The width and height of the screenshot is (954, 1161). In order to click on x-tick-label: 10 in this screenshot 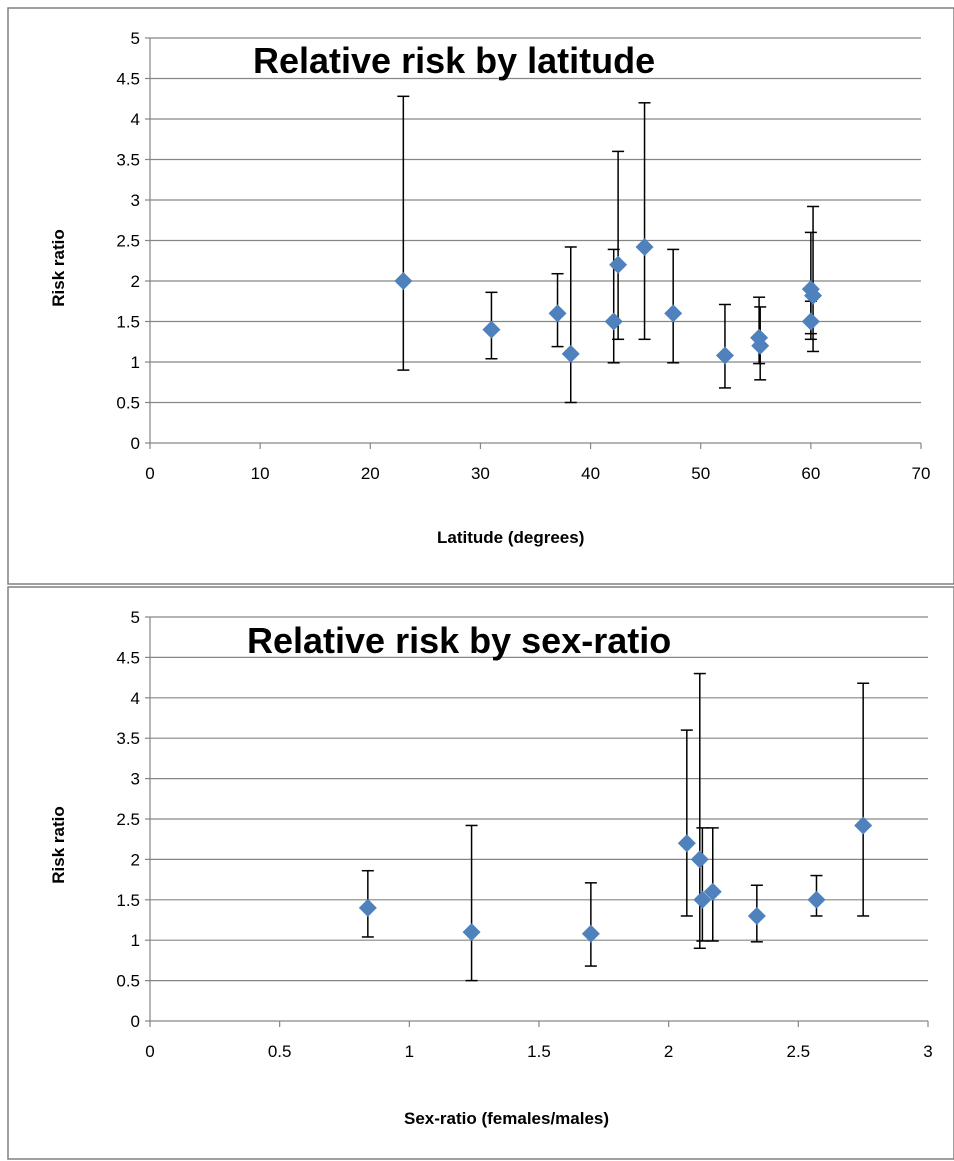, I will do `click(260, 473)`.